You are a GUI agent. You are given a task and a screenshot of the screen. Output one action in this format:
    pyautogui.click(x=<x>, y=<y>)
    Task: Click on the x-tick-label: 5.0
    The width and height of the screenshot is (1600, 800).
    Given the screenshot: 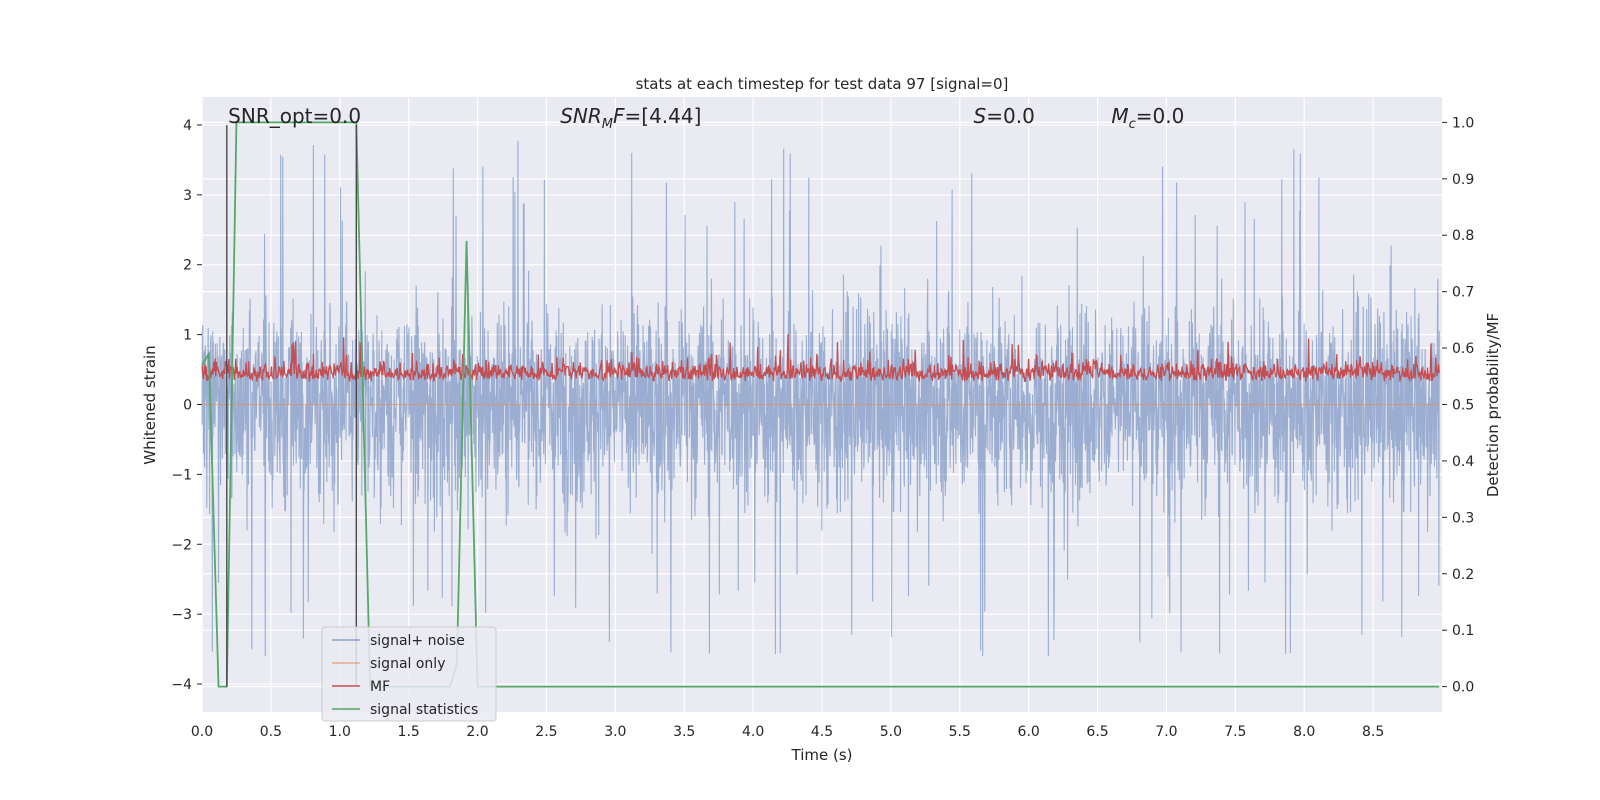 What is the action you would take?
    pyautogui.click(x=891, y=732)
    